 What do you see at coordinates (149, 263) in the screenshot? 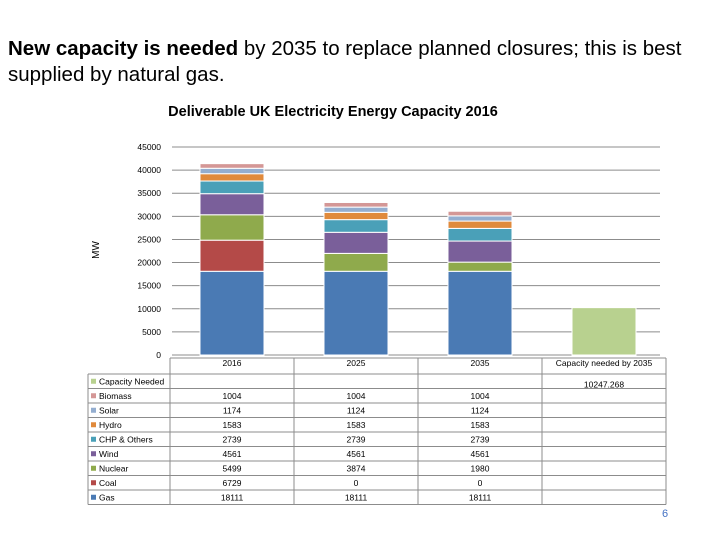
I see `y-tick-label: 20000` at bounding box center [149, 263].